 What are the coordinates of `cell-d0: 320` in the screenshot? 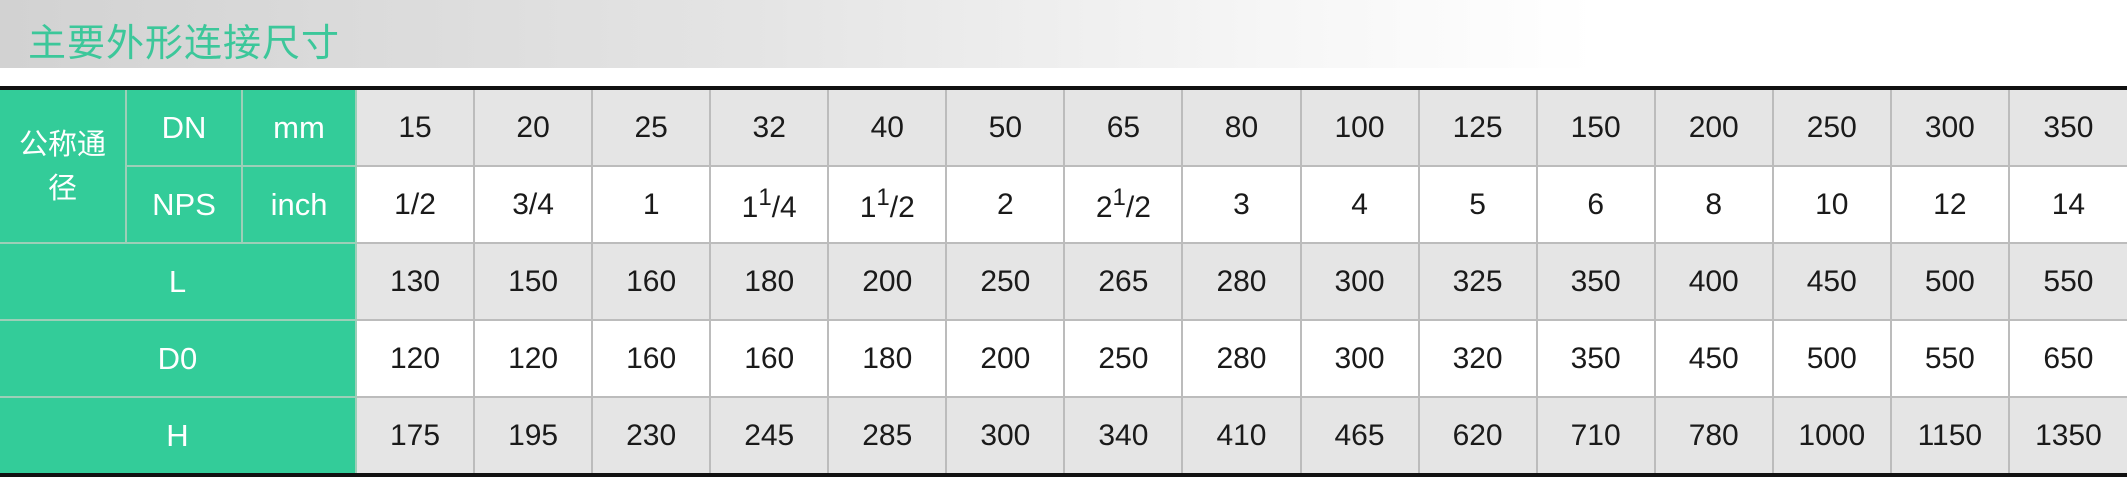 It's located at (1477, 358).